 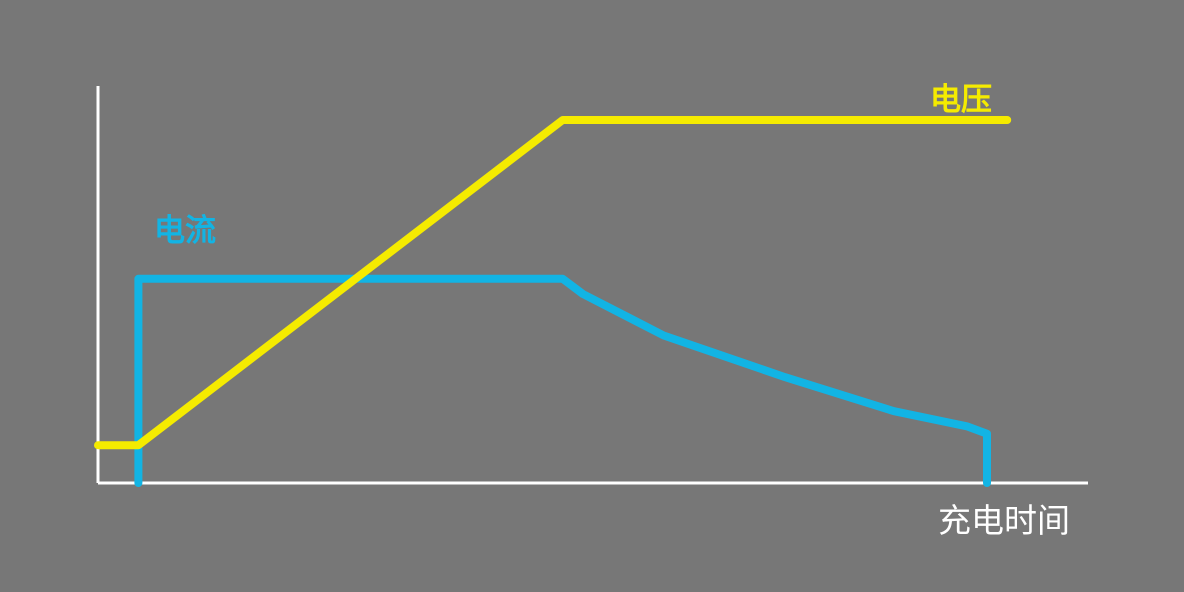 What do you see at coordinates (1004, 520) in the screenshot?
I see `x-axis-label: 充电时间` at bounding box center [1004, 520].